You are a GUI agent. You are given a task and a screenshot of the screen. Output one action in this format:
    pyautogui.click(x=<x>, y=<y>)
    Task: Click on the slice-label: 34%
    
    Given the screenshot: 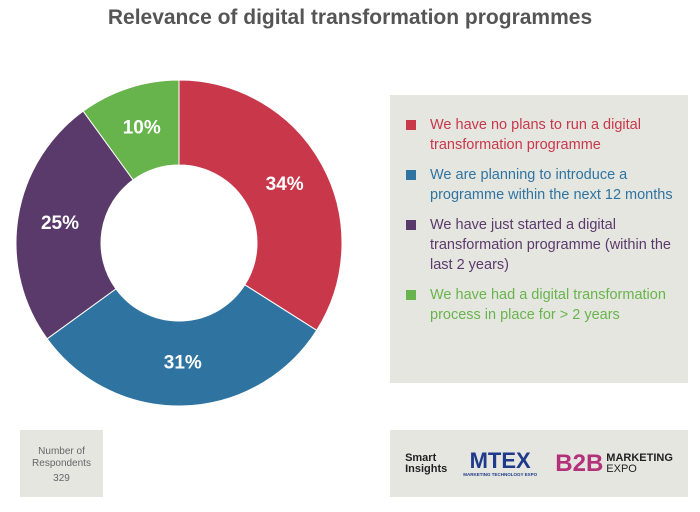 What is the action you would take?
    pyautogui.click(x=285, y=184)
    